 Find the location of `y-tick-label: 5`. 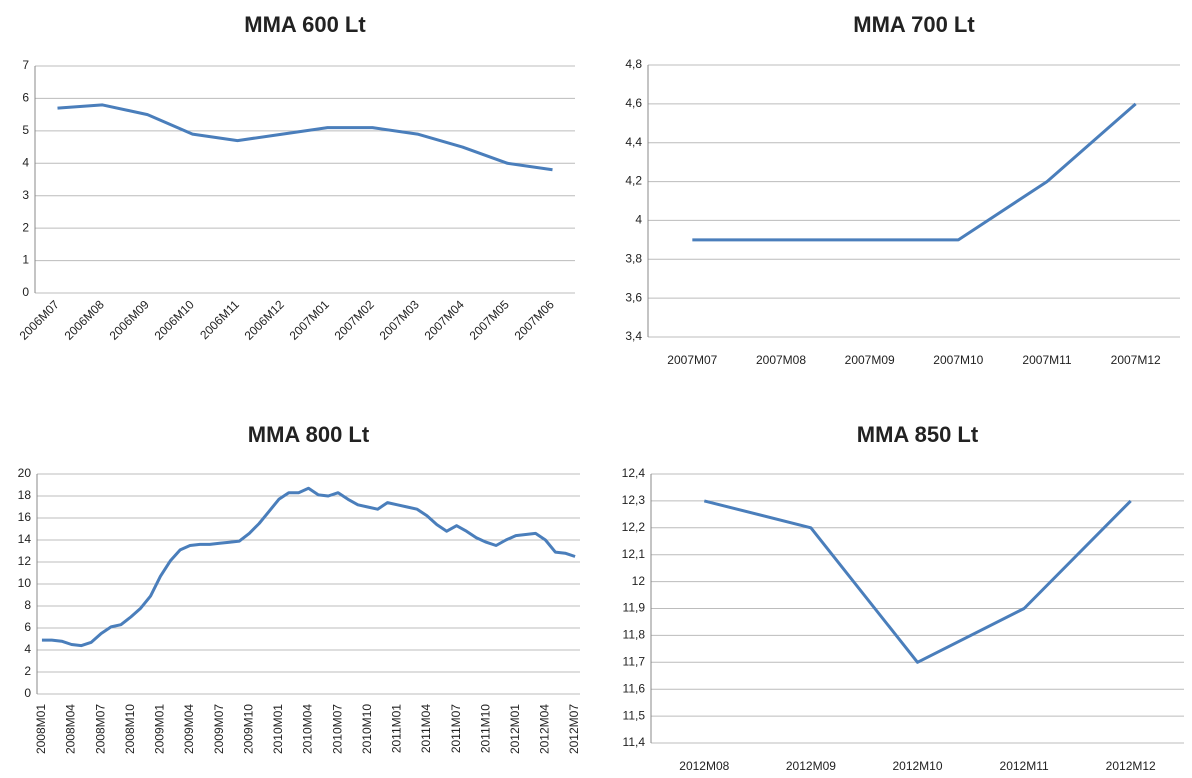

y-tick-label: 5 is located at coordinates (25, 130).